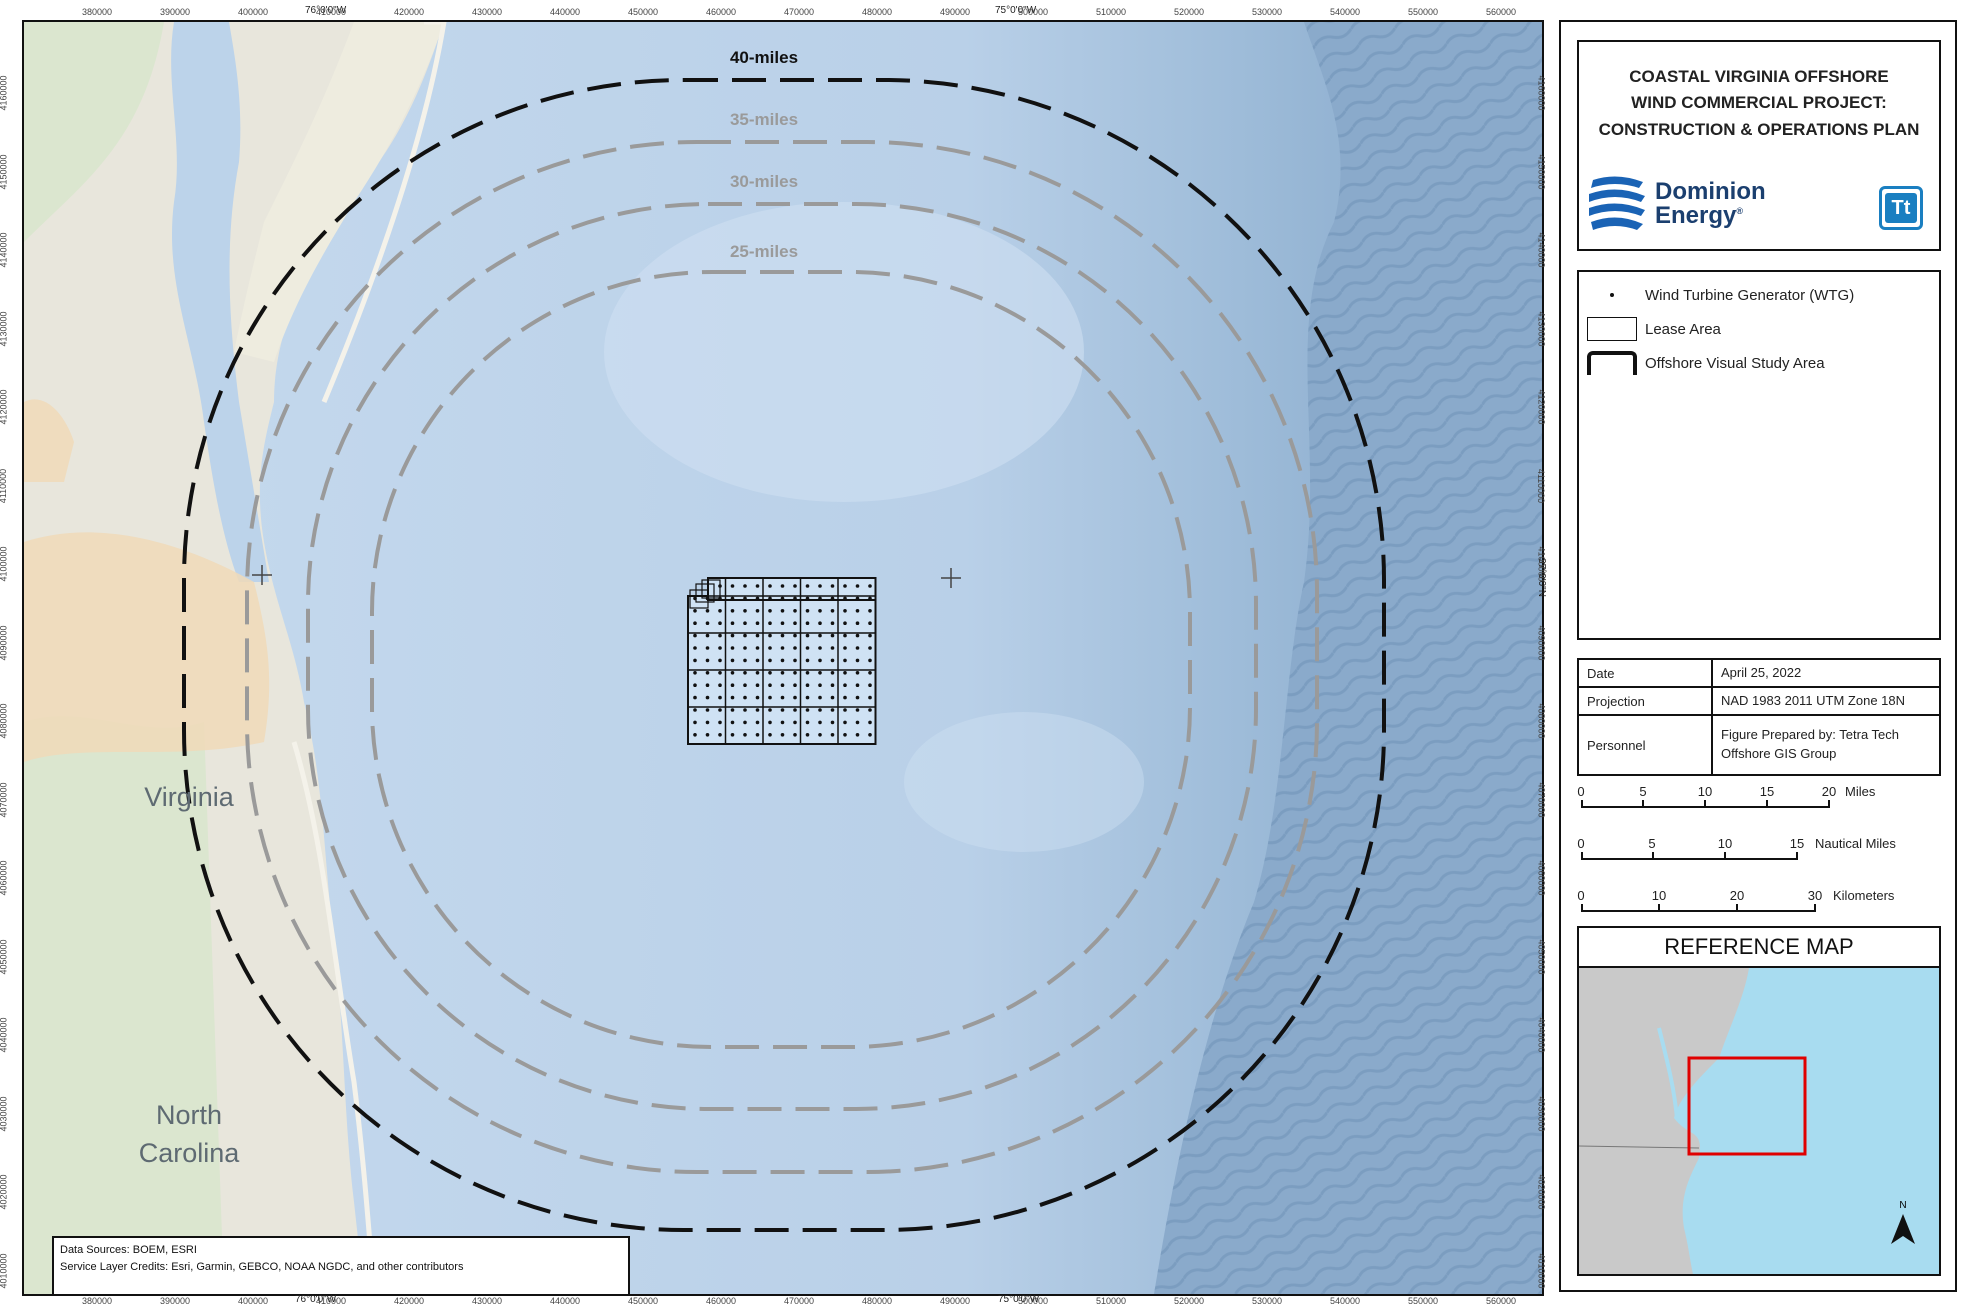 The height and width of the screenshot is (1315, 1979). I want to click on scale-tick-label: 10, so click(1725, 843).